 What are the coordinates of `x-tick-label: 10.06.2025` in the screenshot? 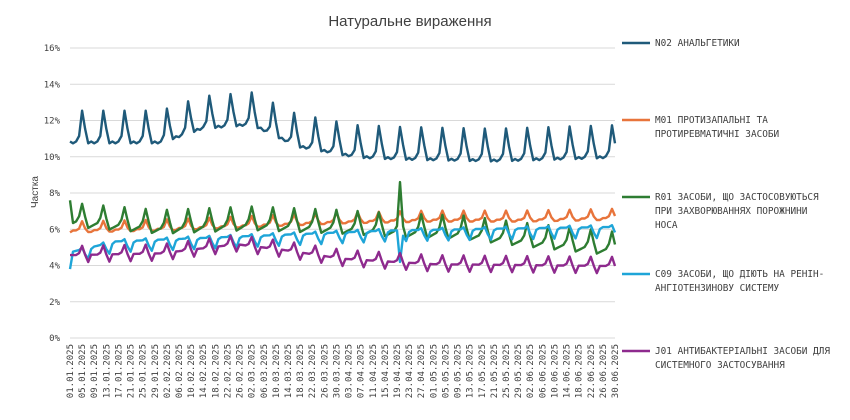 It's located at (555, 371).